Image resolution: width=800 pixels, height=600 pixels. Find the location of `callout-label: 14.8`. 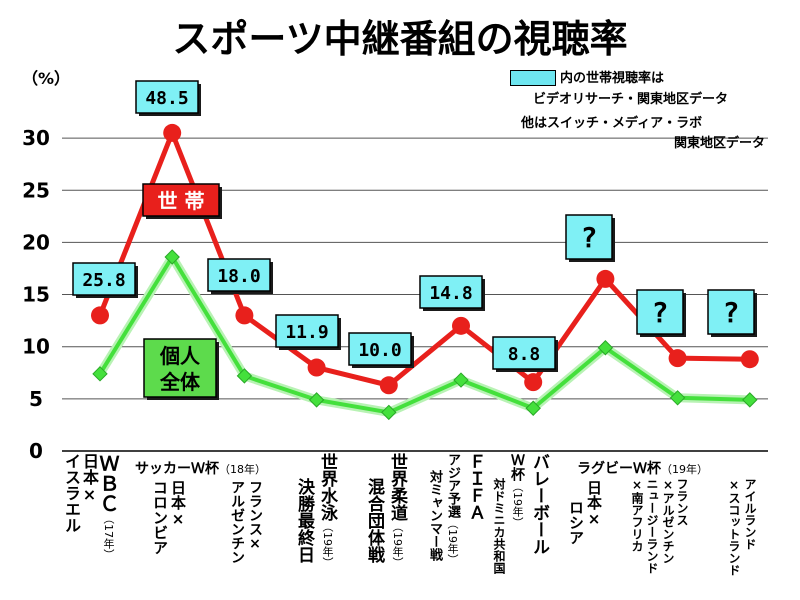

callout-label: 14.8 is located at coordinates (450, 293).